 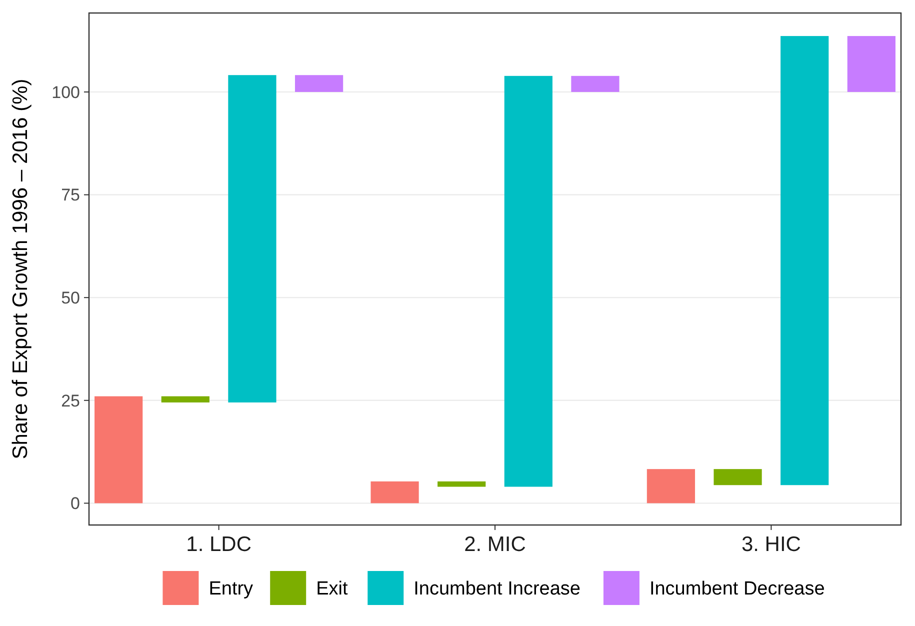 I want to click on x-tick-label: 1. LDC, so click(x=219, y=544).